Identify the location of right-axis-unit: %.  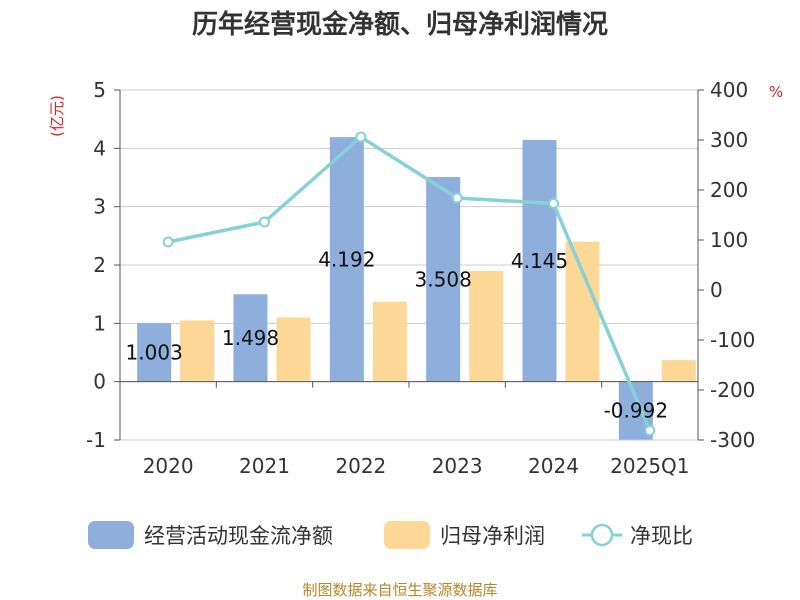
(776, 92).